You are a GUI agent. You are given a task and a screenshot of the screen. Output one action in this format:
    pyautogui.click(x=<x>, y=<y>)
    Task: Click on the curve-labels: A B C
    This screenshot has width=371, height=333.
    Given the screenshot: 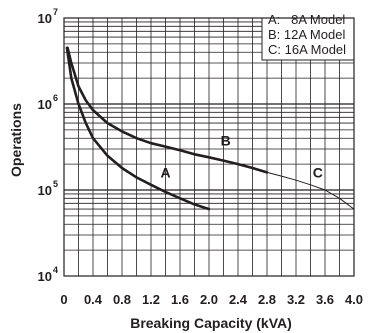 What is the action you would take?
    pyautogui.click(x=241, y=156)
    